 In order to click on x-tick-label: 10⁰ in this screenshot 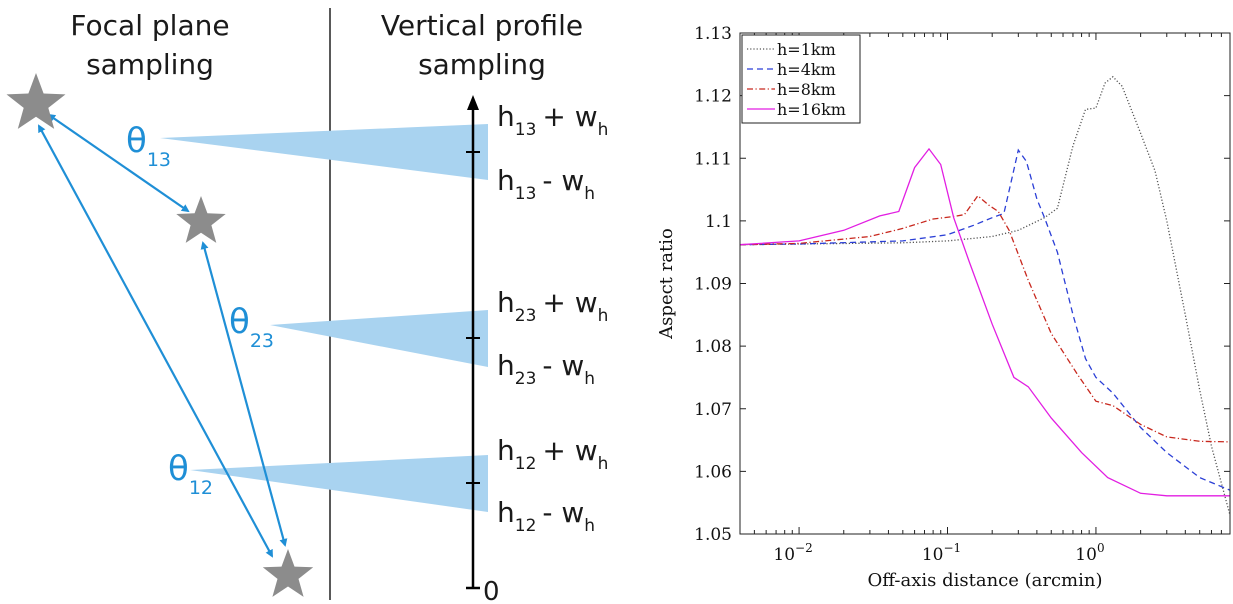, I will do `click(1089, 553)`.